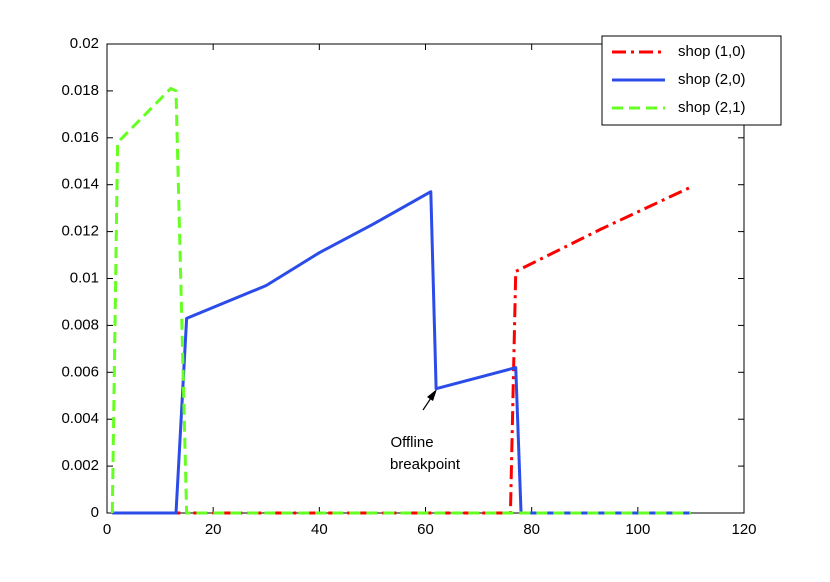 The image size is (830, 582). Describe the element at coordinates (80, 418) in the screenshot. I see `y-tick-label: 0.004` at that location.